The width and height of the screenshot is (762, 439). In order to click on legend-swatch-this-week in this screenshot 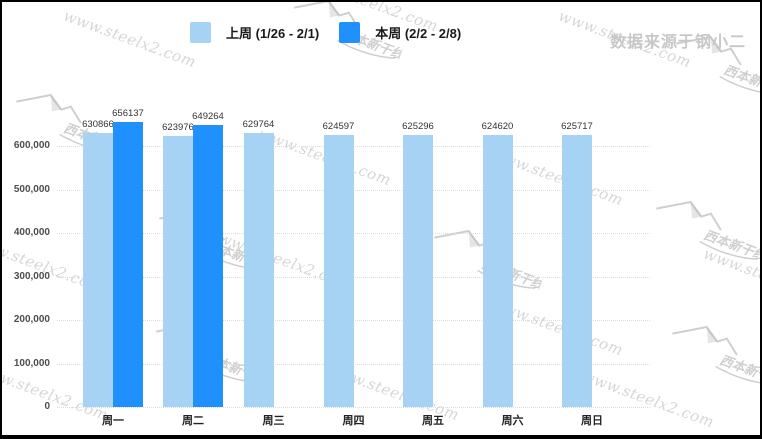, I will do `click(350, 32)`.